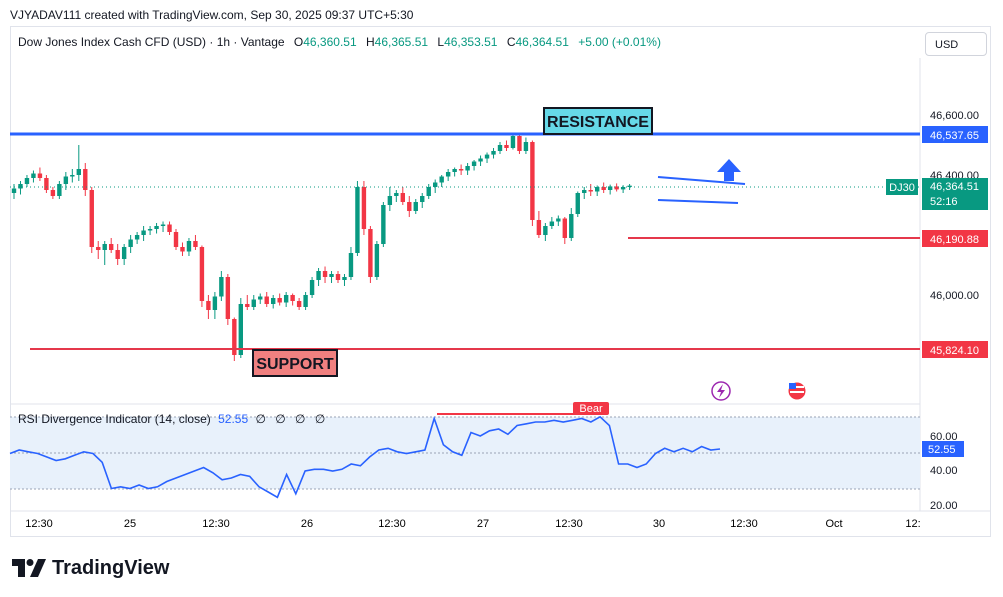 The image size is (1003, 597). Describe the element at coordinates (659, 524) in the screenshot. I see `time-label: 30` at that location.